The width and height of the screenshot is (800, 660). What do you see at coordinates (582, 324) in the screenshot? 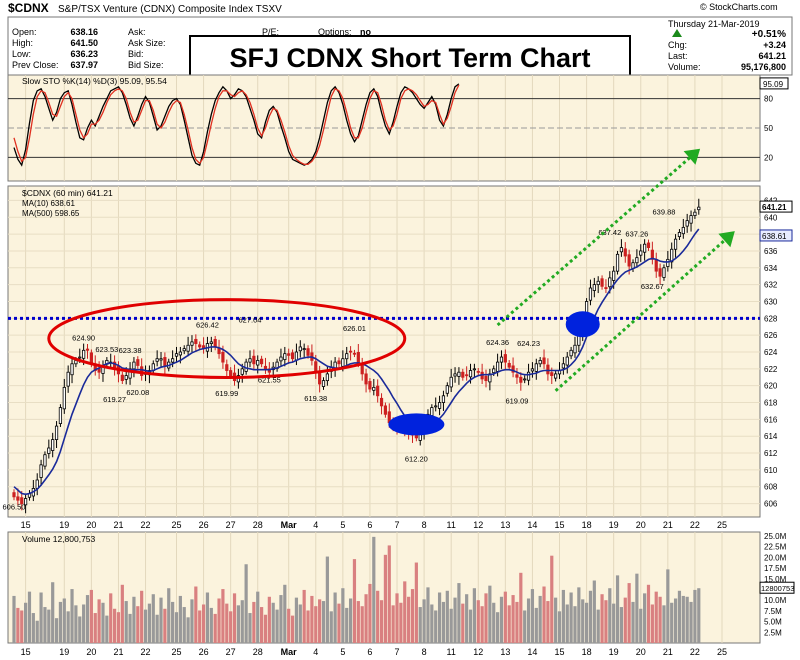
I see `breakout-highlight-circle` at bounding box center [582, 324].